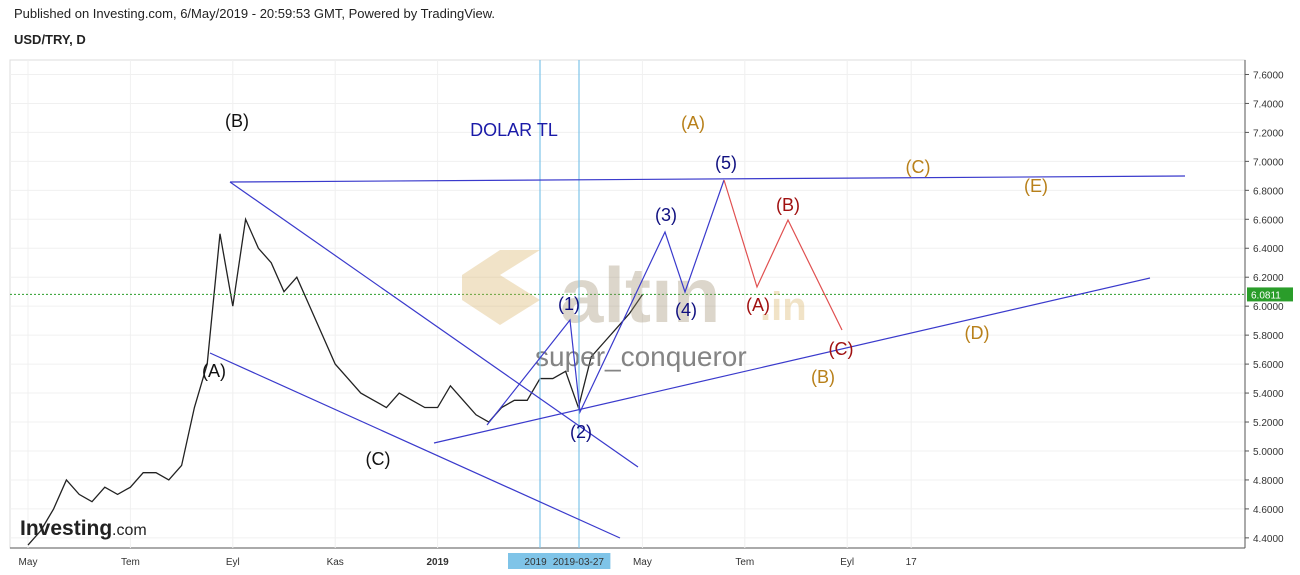 This screenshot has height=575, width=1300. I want to click on annotation: (D), so click(977, 333).